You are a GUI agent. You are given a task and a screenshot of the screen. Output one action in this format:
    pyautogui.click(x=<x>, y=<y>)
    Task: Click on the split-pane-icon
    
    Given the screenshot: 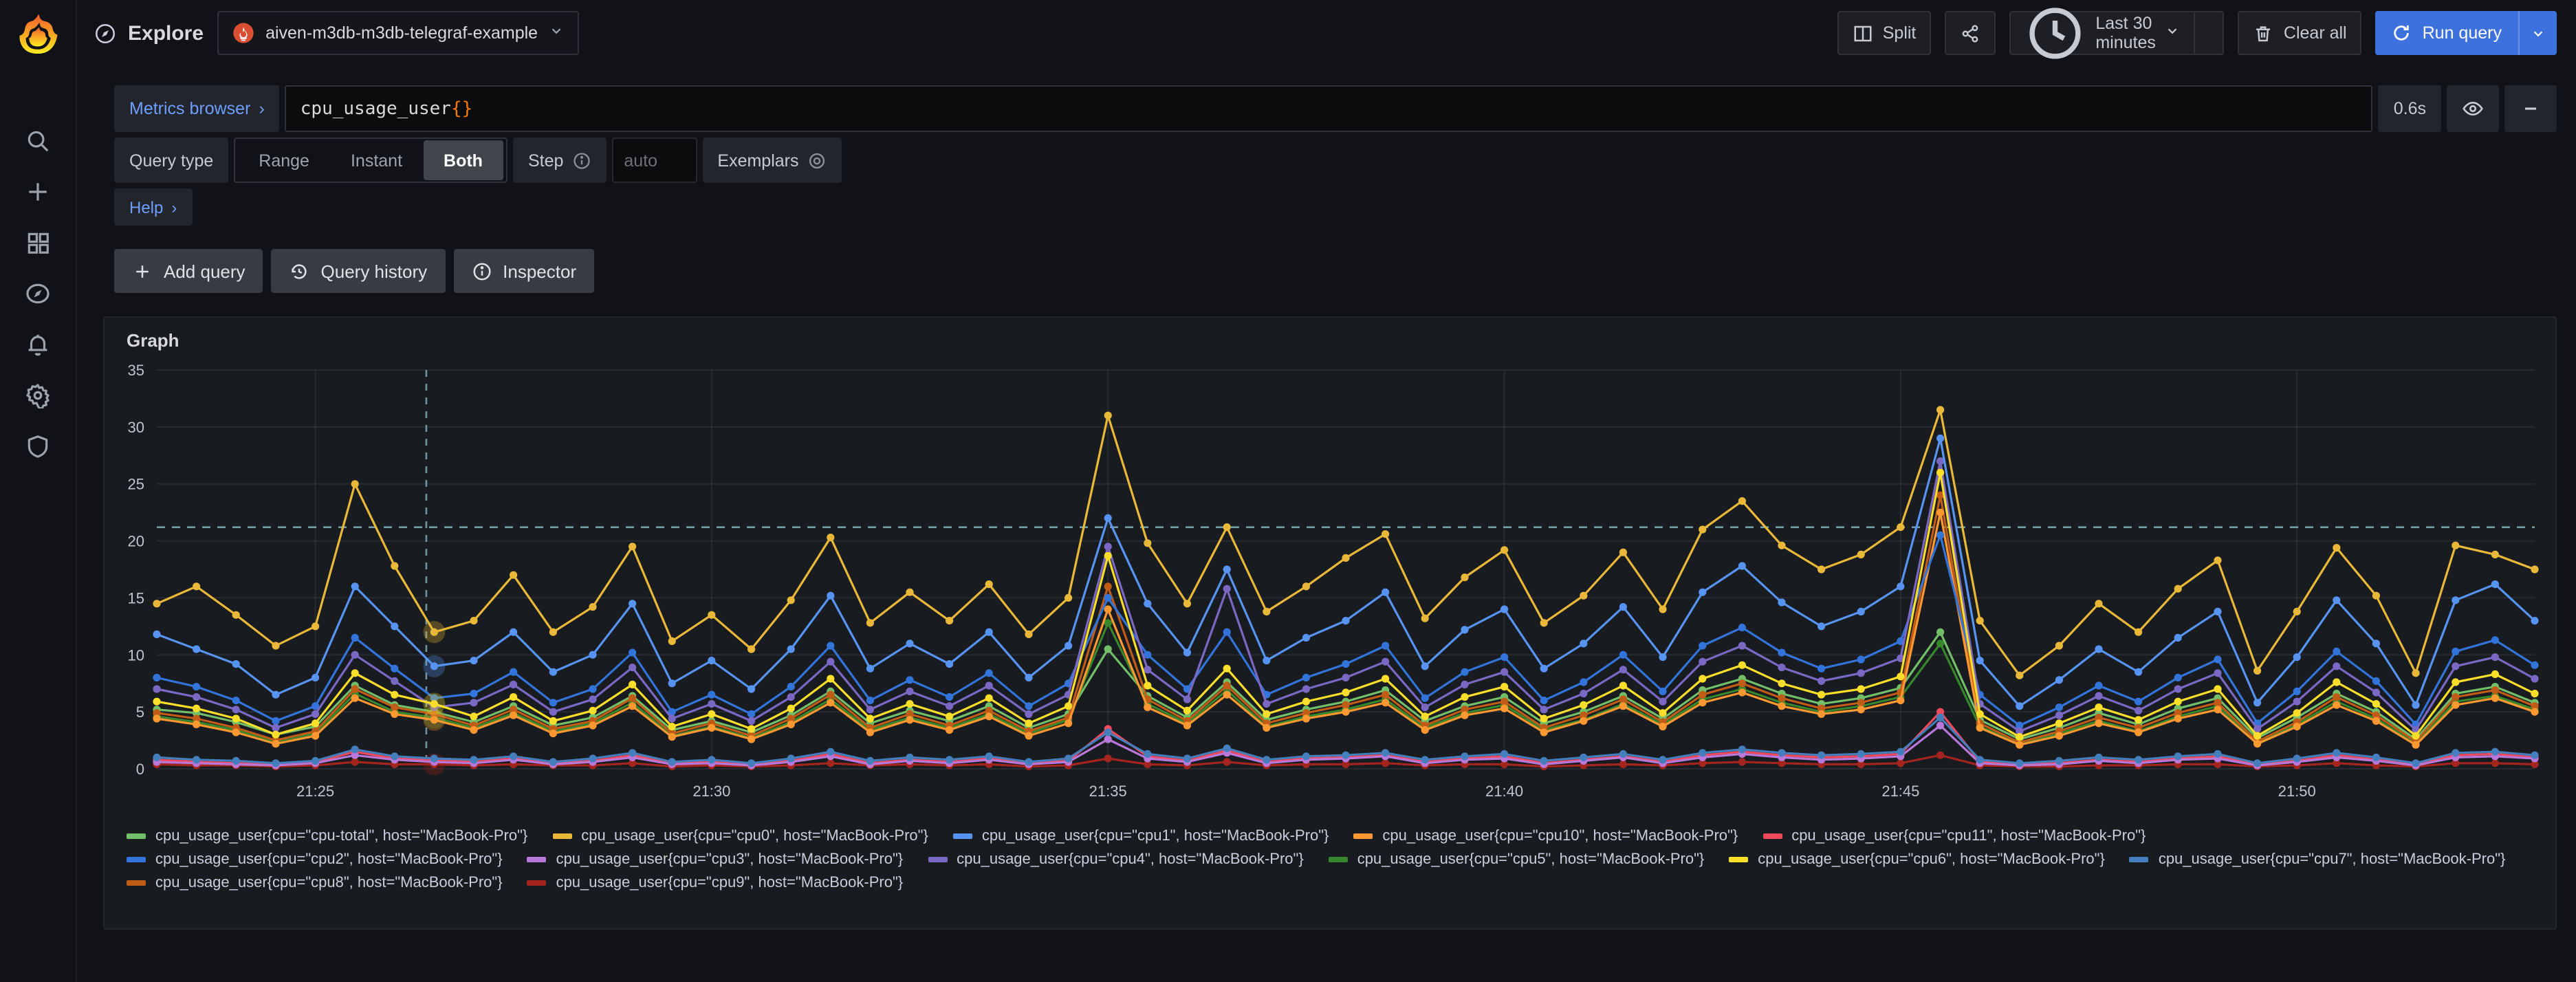 What is the action you would take?
    pyautogui.click(x=1863, y=33)
    